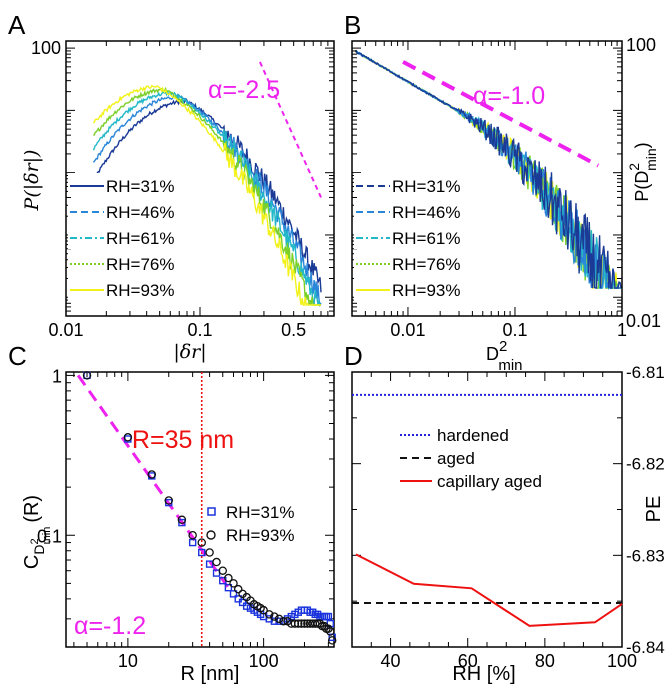 This screenshot has height=688, width=670. I want to click on panel-a-data, so click(207, 196).